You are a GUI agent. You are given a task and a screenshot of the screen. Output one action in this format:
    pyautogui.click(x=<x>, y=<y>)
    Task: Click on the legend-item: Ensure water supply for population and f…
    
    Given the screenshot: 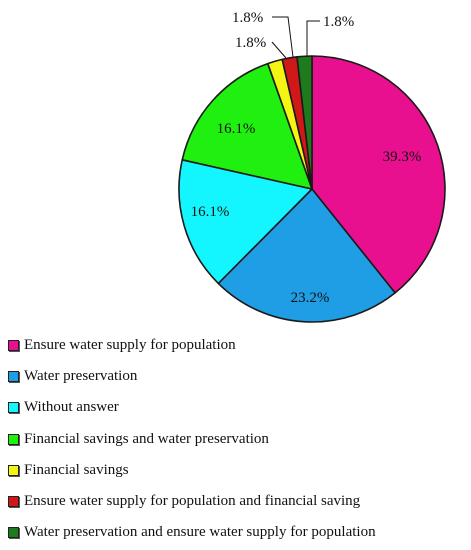 What is the action you would take?
    pyautogui.click(x=192, y=501)
    